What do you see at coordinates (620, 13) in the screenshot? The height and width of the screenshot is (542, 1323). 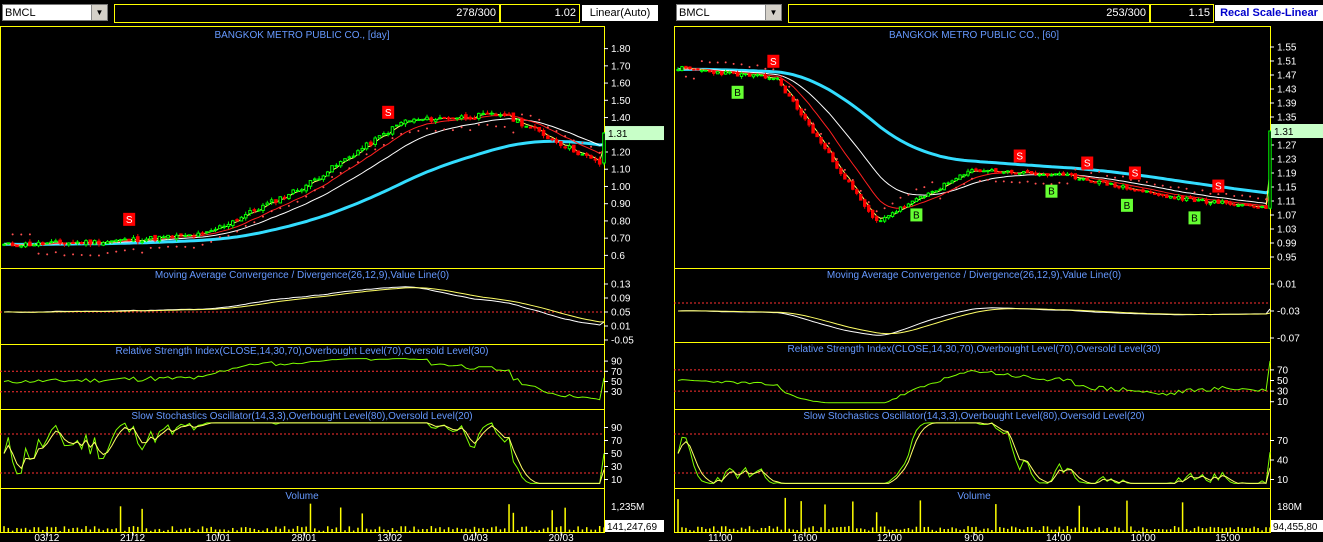 I see `left-scale-button: Linear(Auto)` at bounding box center [620, 13].